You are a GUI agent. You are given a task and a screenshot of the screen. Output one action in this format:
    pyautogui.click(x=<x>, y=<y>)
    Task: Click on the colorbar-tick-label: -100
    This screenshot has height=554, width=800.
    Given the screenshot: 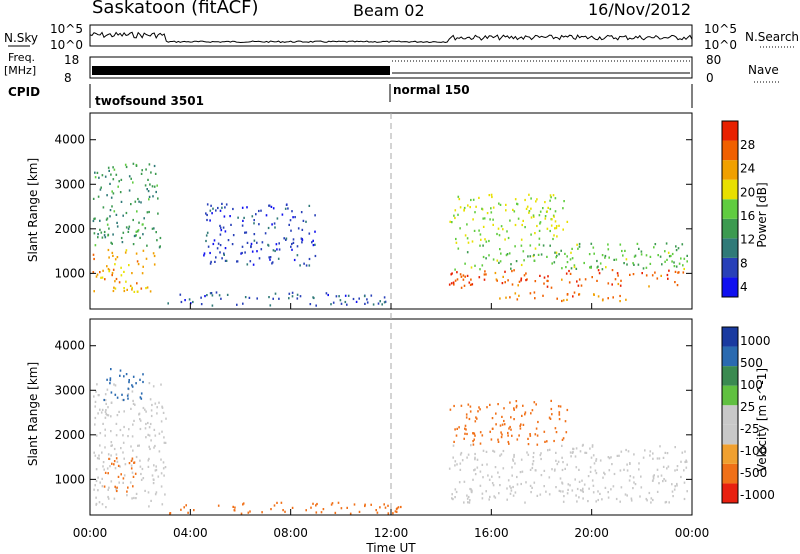 What is the action you would take?
    pyautogui.click(x=753, y=451)
    